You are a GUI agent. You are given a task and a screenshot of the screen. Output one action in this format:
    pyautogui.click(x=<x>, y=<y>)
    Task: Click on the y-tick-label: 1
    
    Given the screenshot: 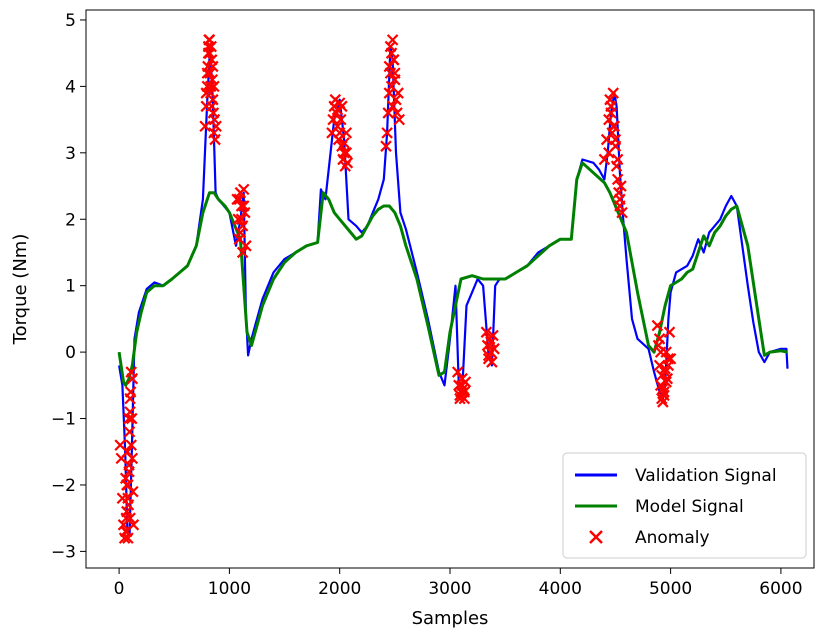 What is the action you would take?
    pyautogui.click(x=70, y=287)
    